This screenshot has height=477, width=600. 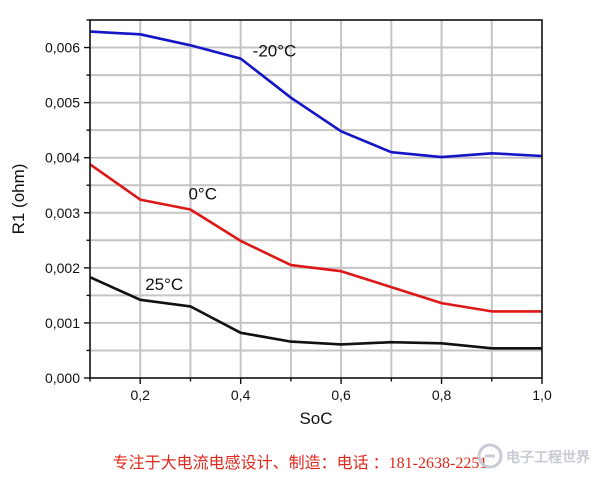 What do you see at coordinates (442, 395) in the screenshot?
I see `x-tick-label: 0,8` at bounding box center [442, 395].